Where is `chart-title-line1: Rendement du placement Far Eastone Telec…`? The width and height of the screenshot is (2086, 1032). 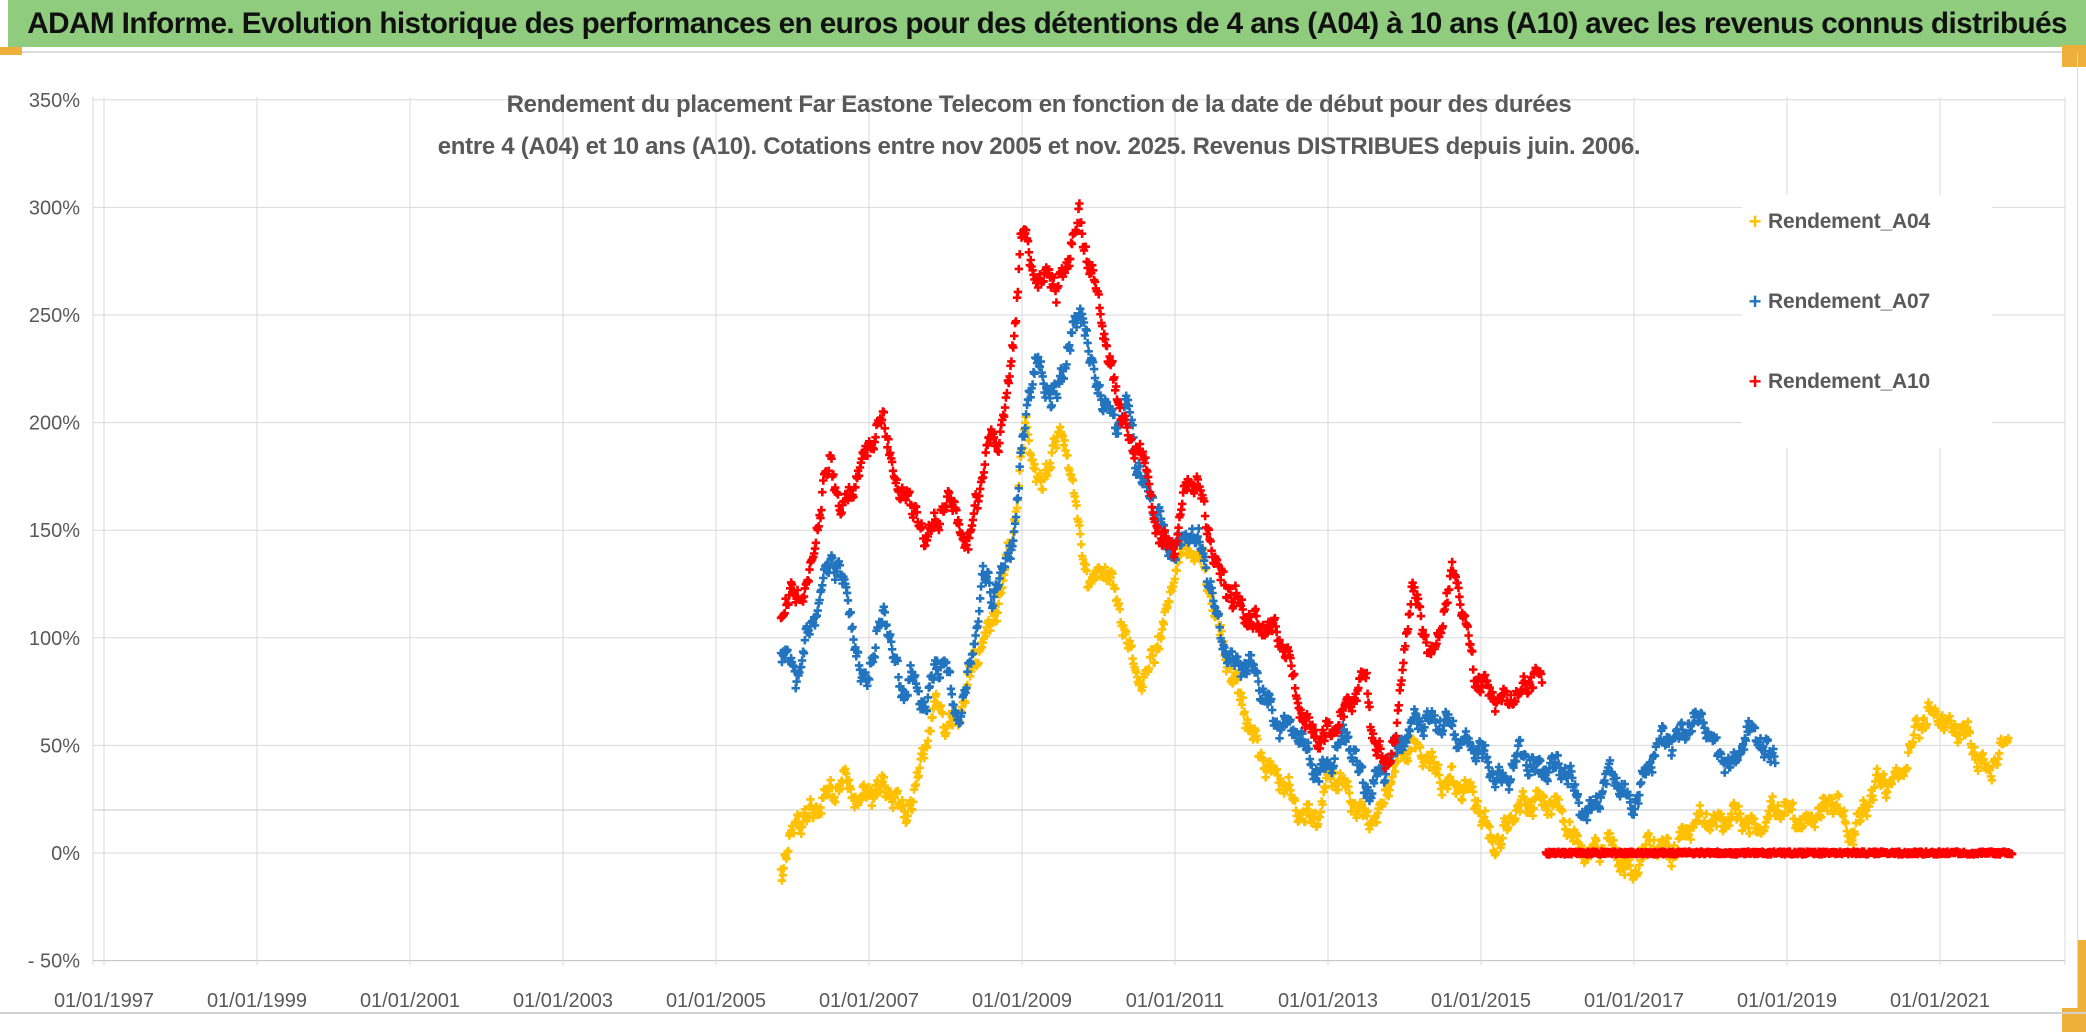 chart-title-line1: Rendement du placement Far Eastone Telec… is located at coordinates (1039, 104).